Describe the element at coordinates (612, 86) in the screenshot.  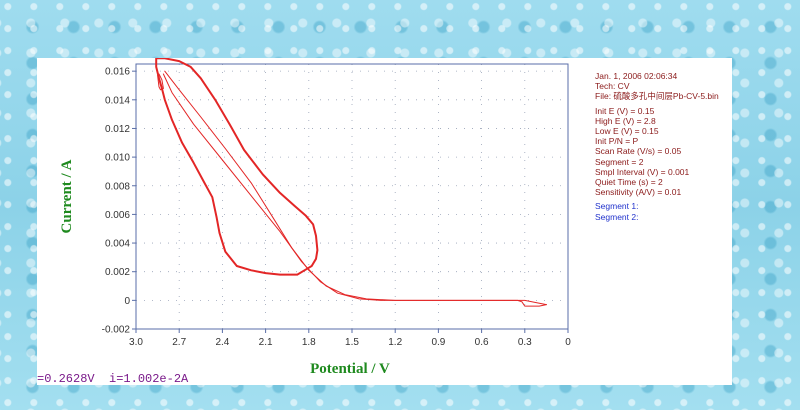
I see `info-tech: Tech: CV` at that location.